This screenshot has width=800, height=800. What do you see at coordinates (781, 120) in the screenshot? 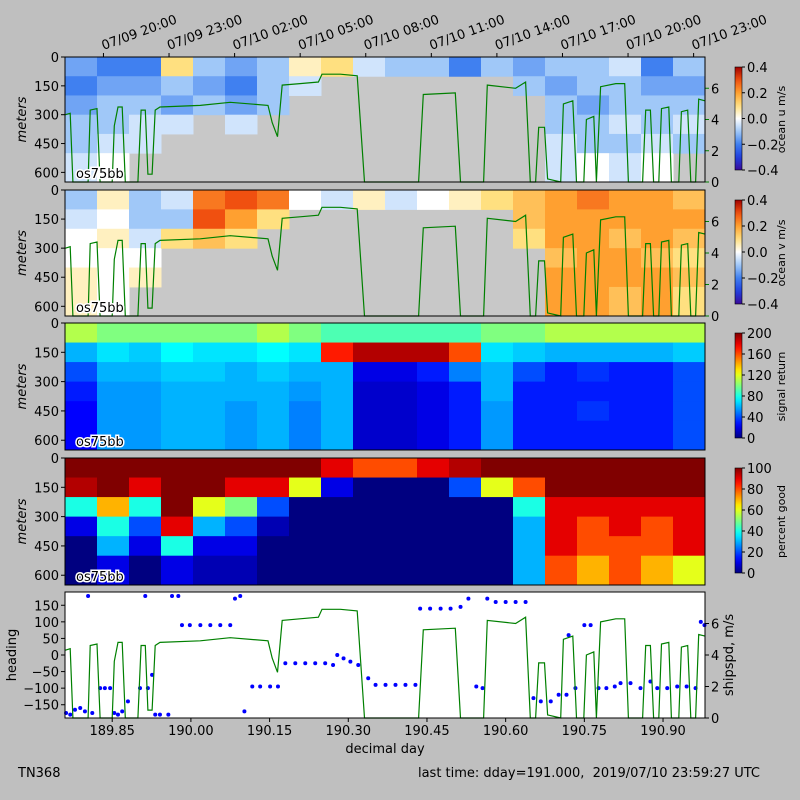
I see `colorbar-label: ocean u m/s` at bounding box center [781, 120].